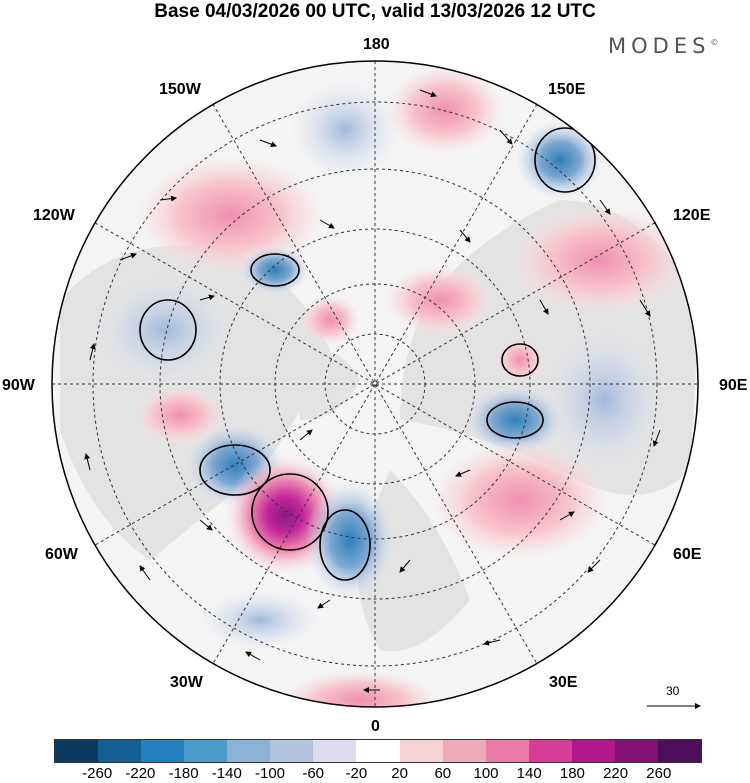 This screenshot has height=783, width=750. What do you see at coordinates (183, 773) in the screenshot?
I see `colorbar-tick-label: -180` at bounding box center [183, 773].